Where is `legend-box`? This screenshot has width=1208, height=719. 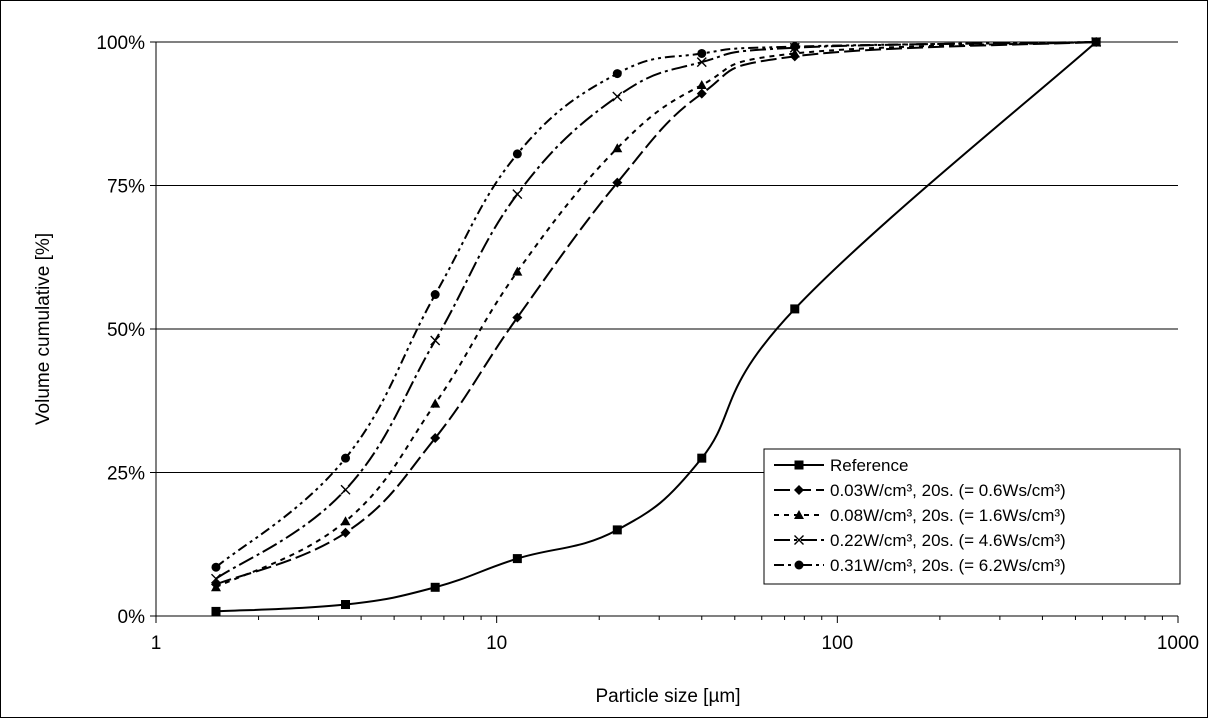 legend-box is located at coordinates (972, 516).